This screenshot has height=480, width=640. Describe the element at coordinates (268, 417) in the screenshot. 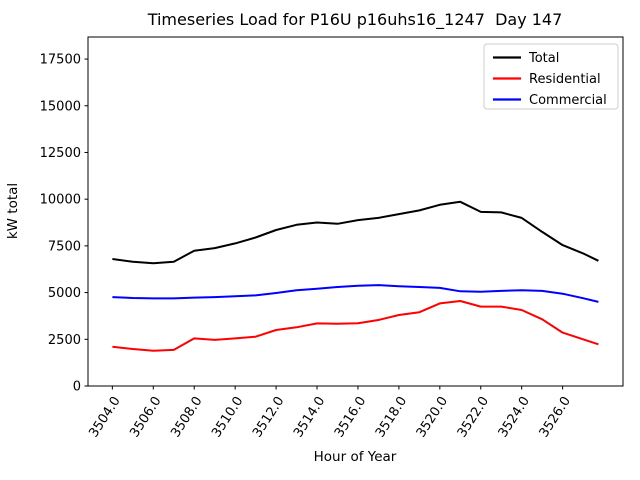

I see `x-tick-label: 3512.0` at that location.